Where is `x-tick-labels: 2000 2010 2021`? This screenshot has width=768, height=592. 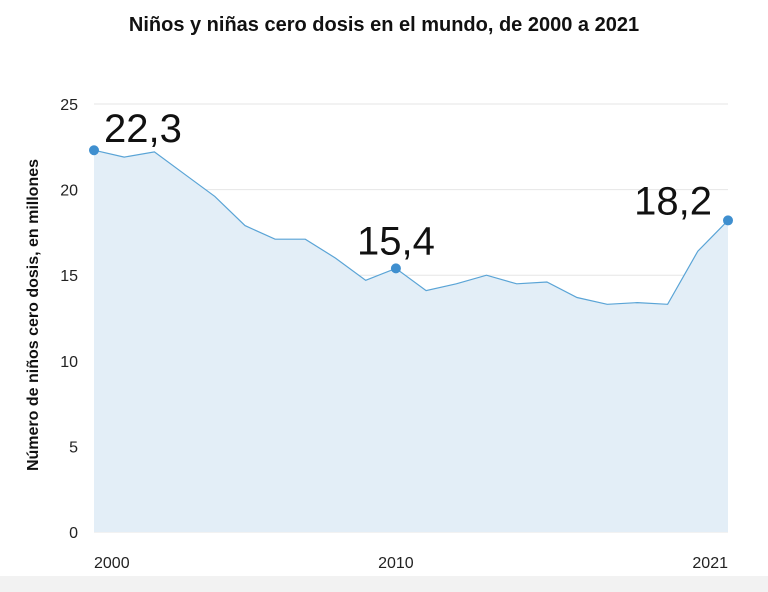 x-tick-labels: 2000 2010 2021 is located at coordinates (411, 563).